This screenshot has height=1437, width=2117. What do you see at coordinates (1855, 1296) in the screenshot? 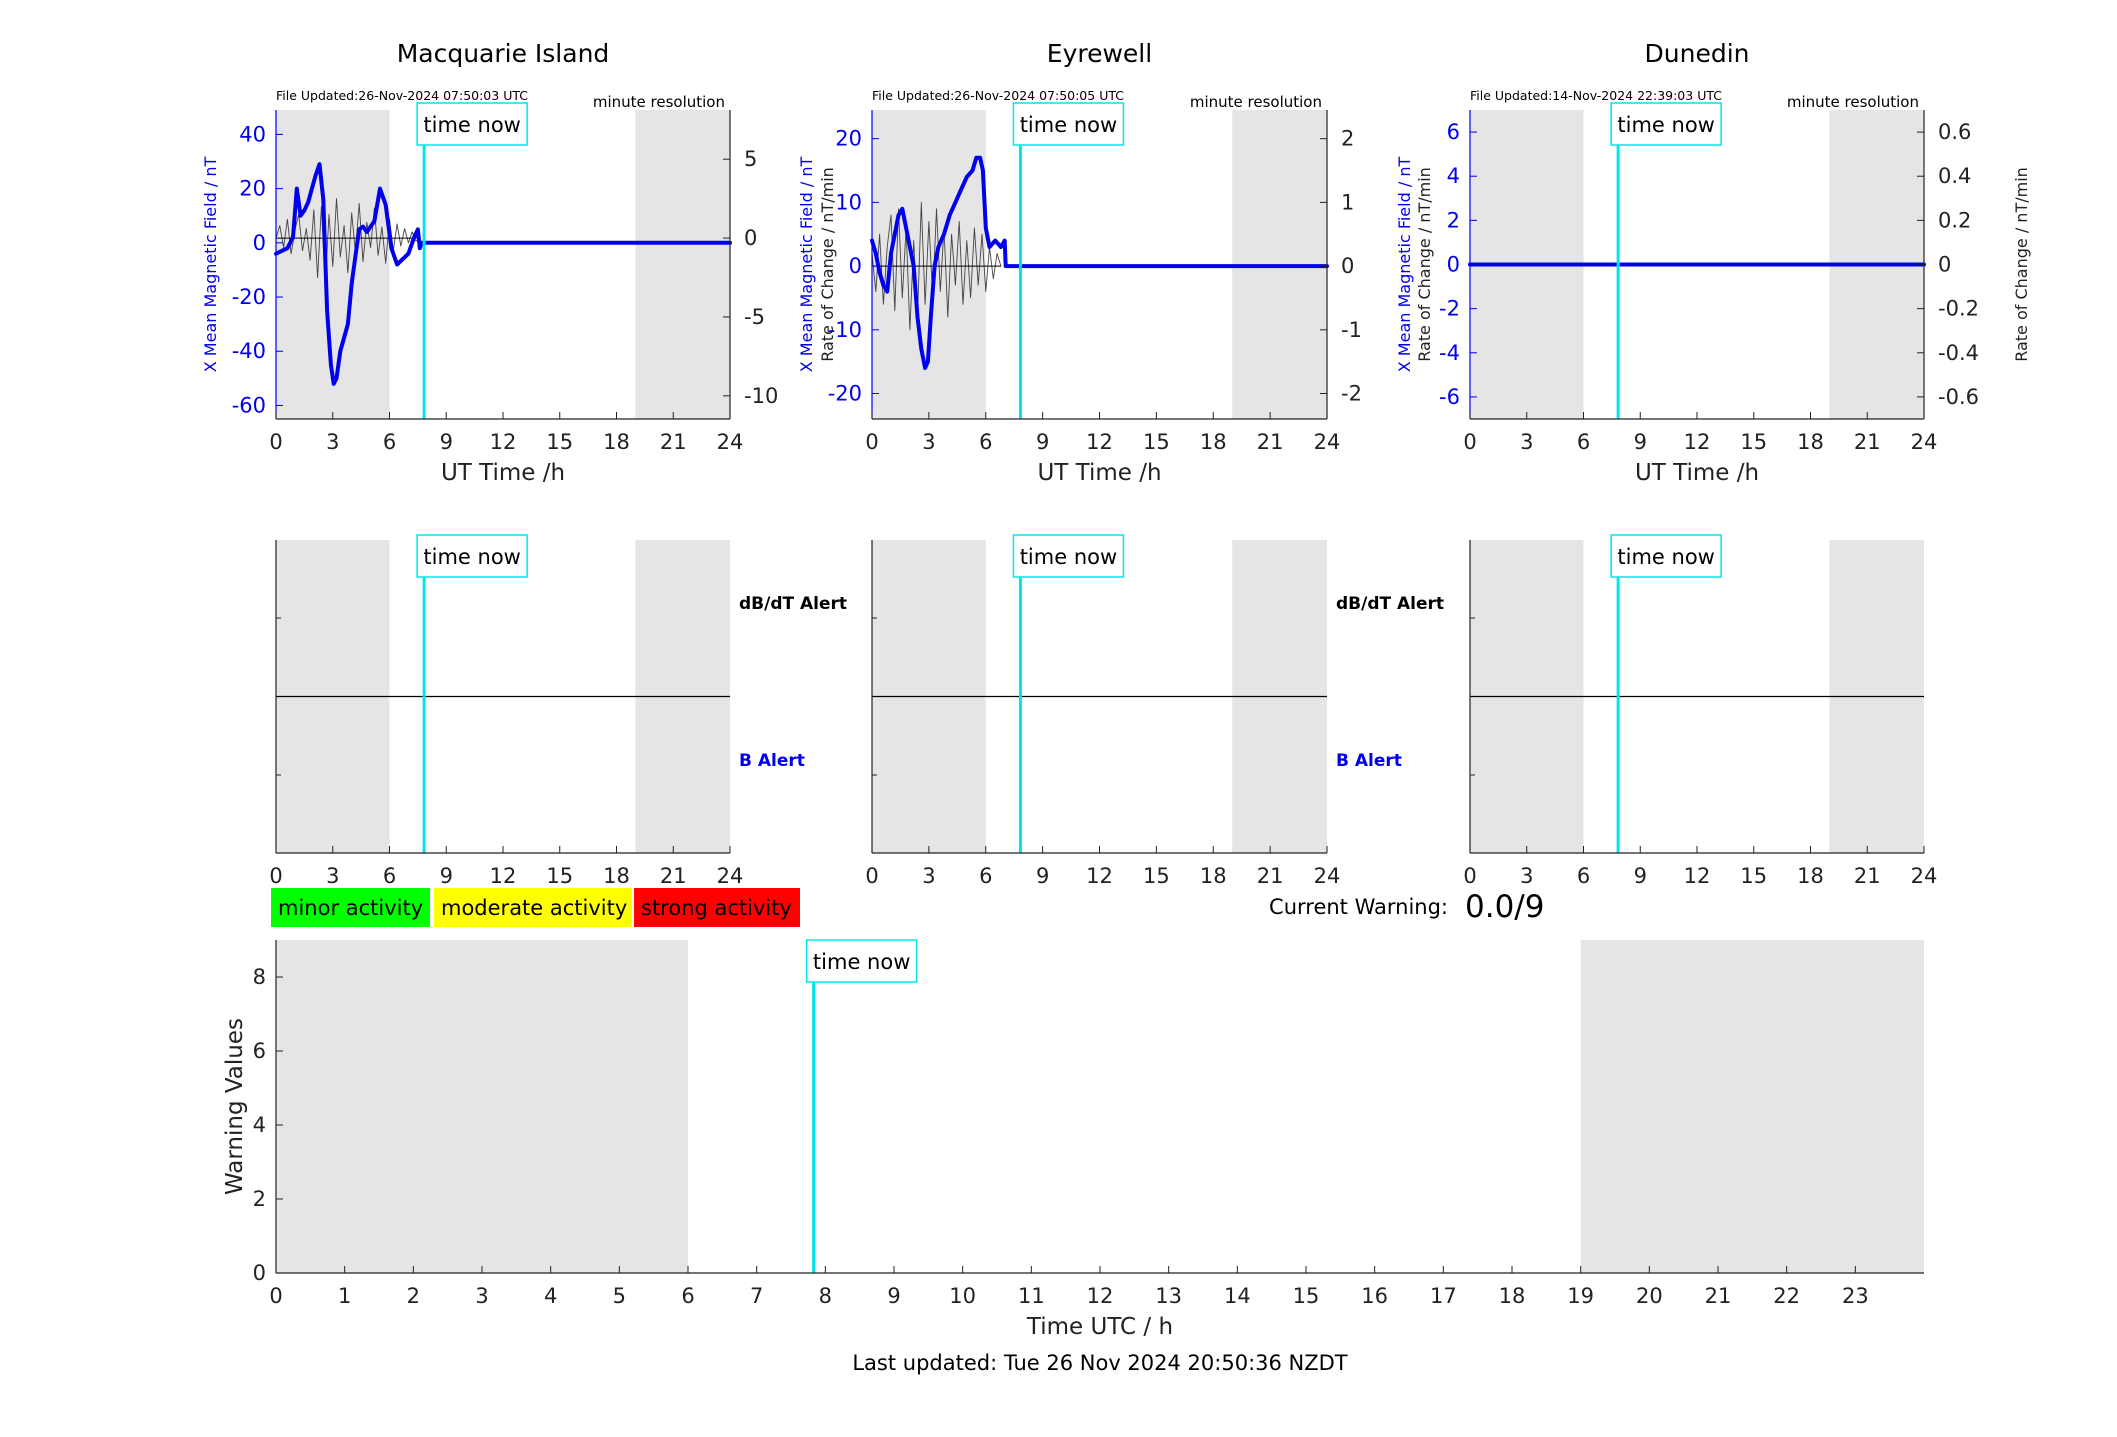
I see `x-tick-label: 23` at bounding box center [1855, 1296].